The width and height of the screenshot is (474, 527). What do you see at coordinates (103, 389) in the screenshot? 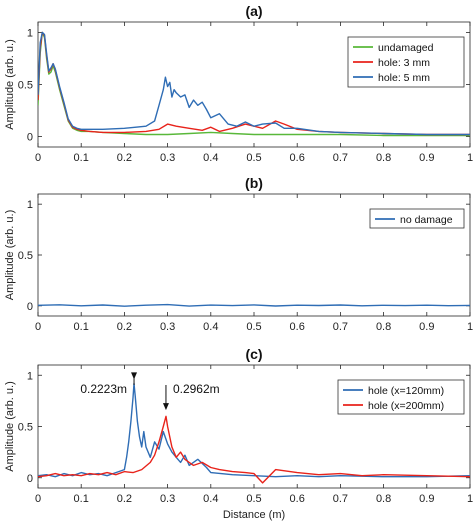
I see `annotation-label-0: 0.2223m` at bounding box center [103, 389].